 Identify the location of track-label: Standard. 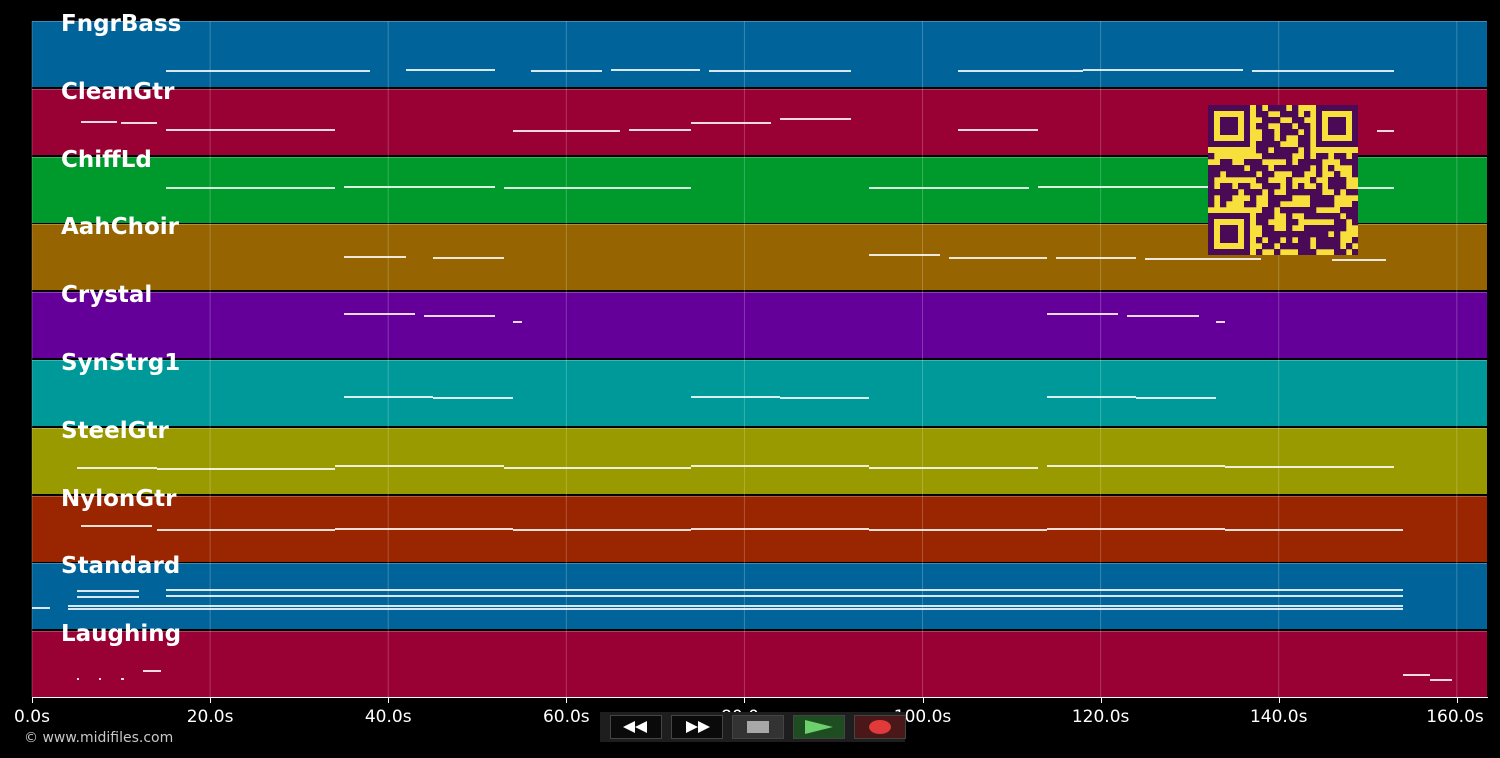
(121, 566).